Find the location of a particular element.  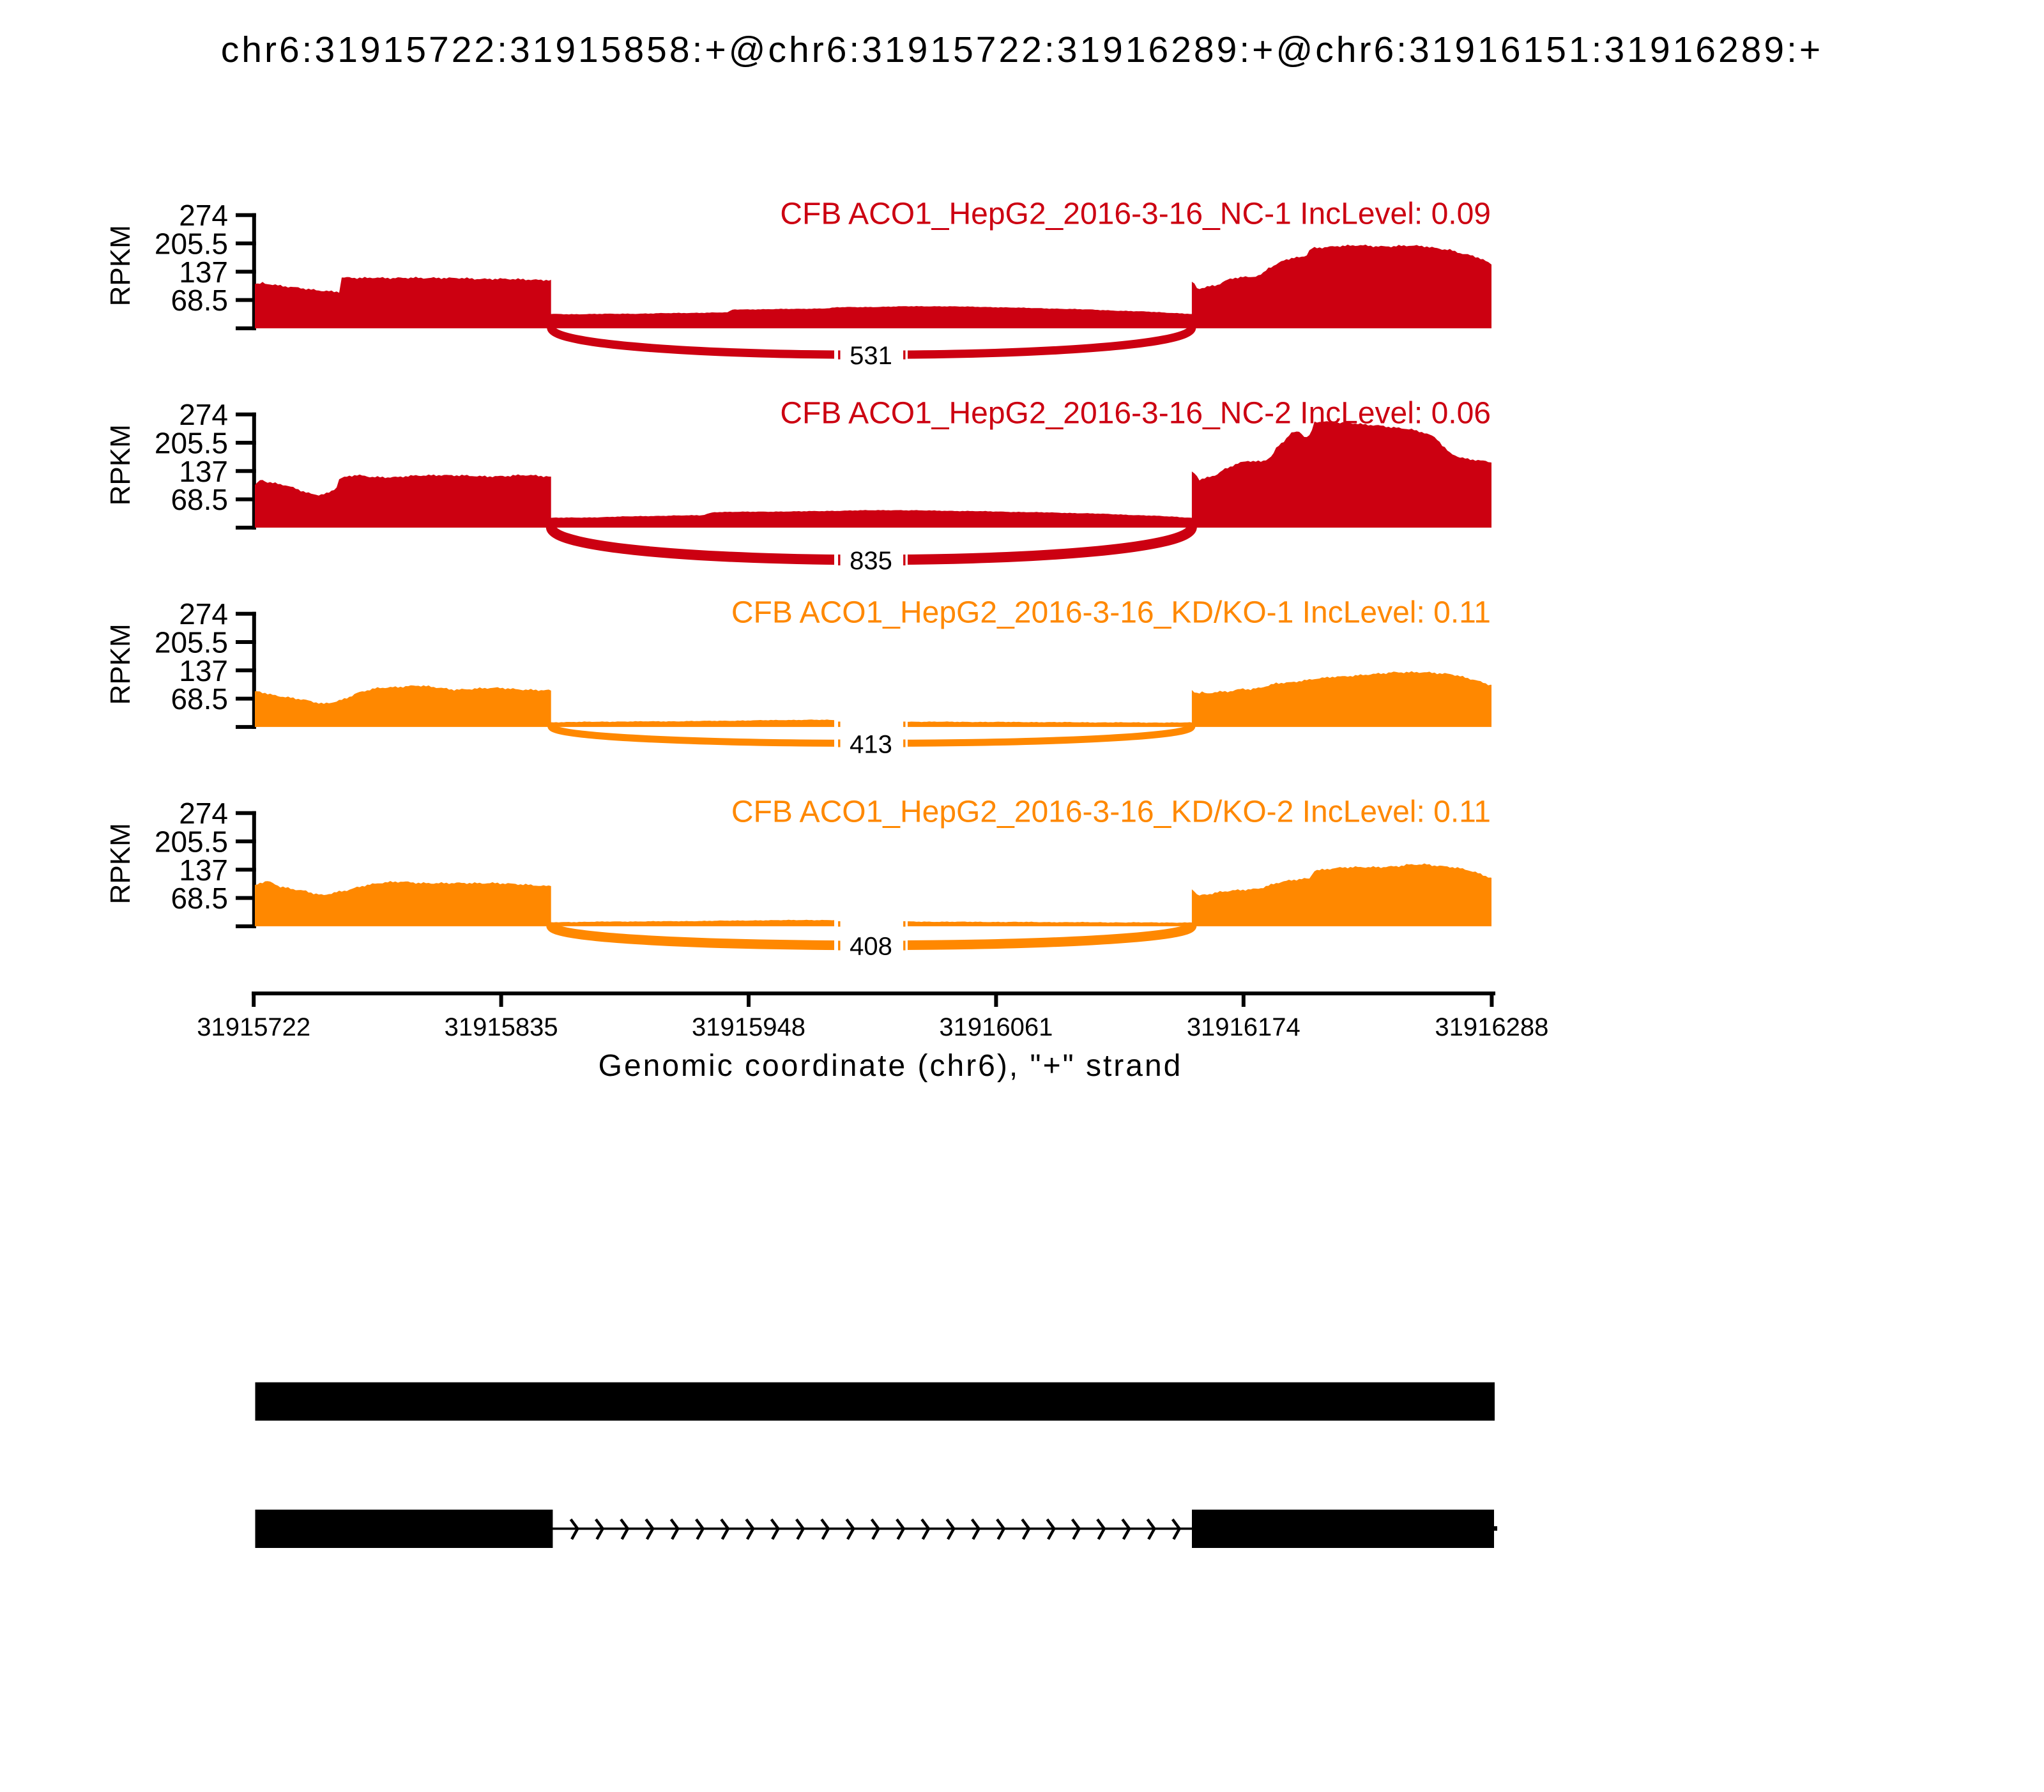

svg-text: 408 is located at coordinates (871, 947).